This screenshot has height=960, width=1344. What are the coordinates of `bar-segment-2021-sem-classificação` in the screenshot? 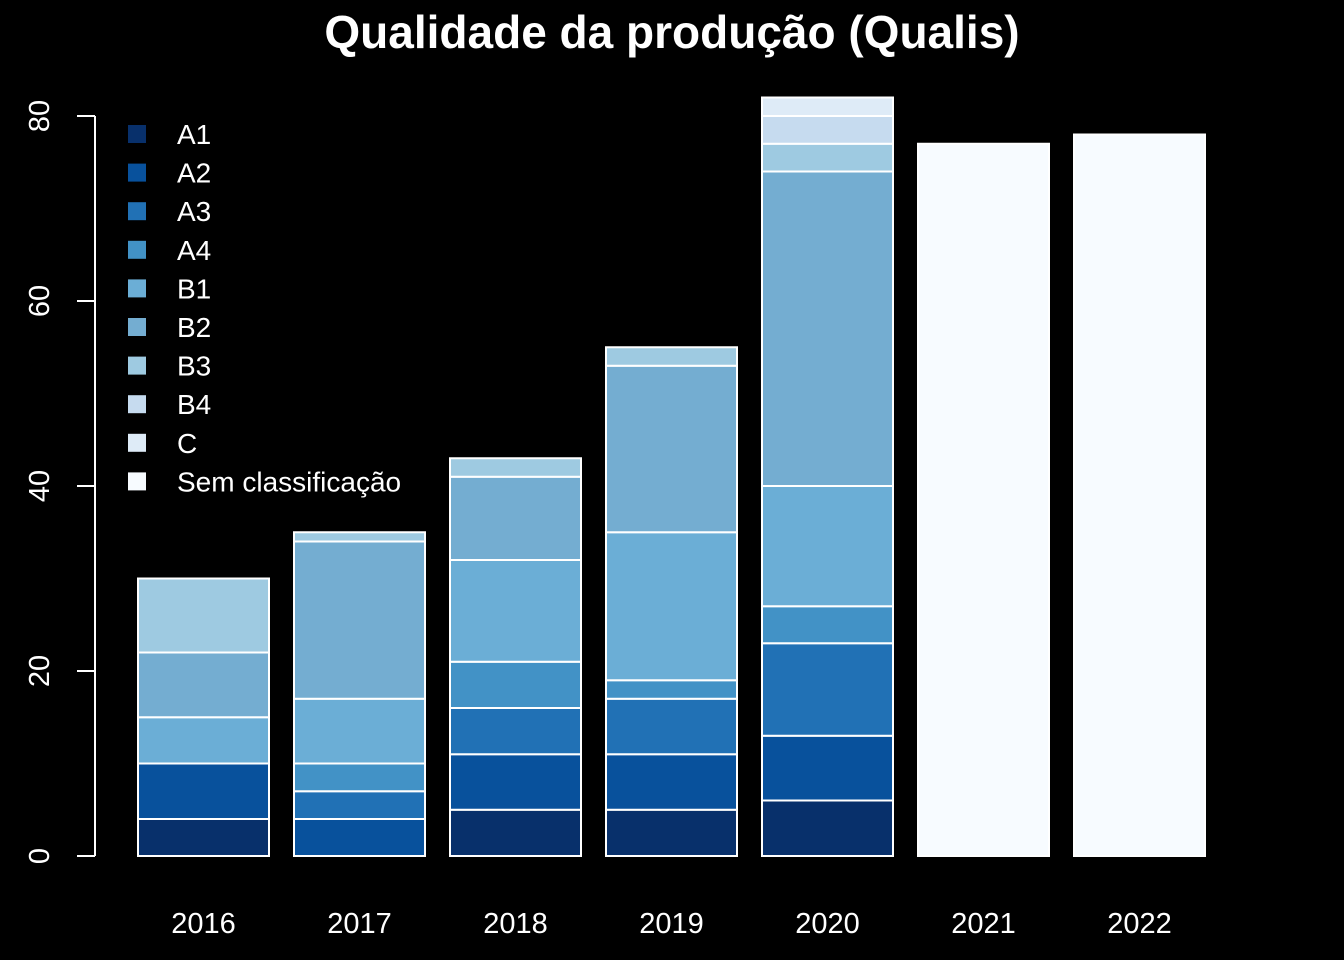 It's located at (983, 499).